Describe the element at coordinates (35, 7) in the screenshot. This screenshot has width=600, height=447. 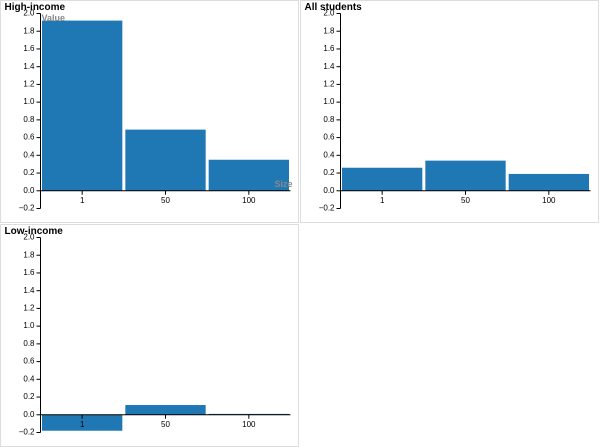
I see `chart-title: High-income` at that location.